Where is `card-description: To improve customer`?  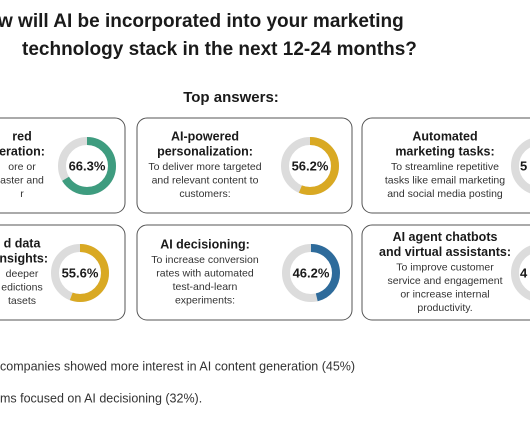
card-description: To improve customer is located at coordinates (445, 267).